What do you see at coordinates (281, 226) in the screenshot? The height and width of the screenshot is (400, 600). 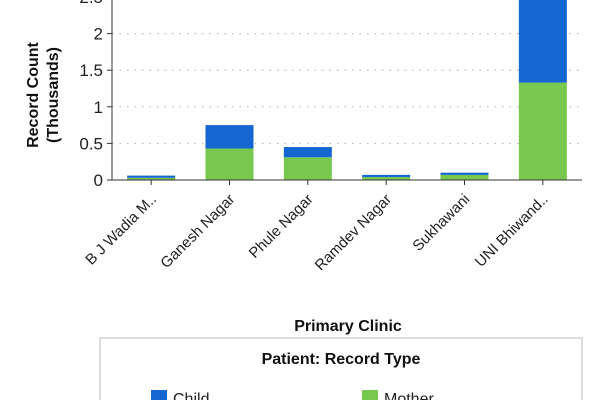 I see `x-tick-label: Phule Nagar` at bounding box center [281, 226].